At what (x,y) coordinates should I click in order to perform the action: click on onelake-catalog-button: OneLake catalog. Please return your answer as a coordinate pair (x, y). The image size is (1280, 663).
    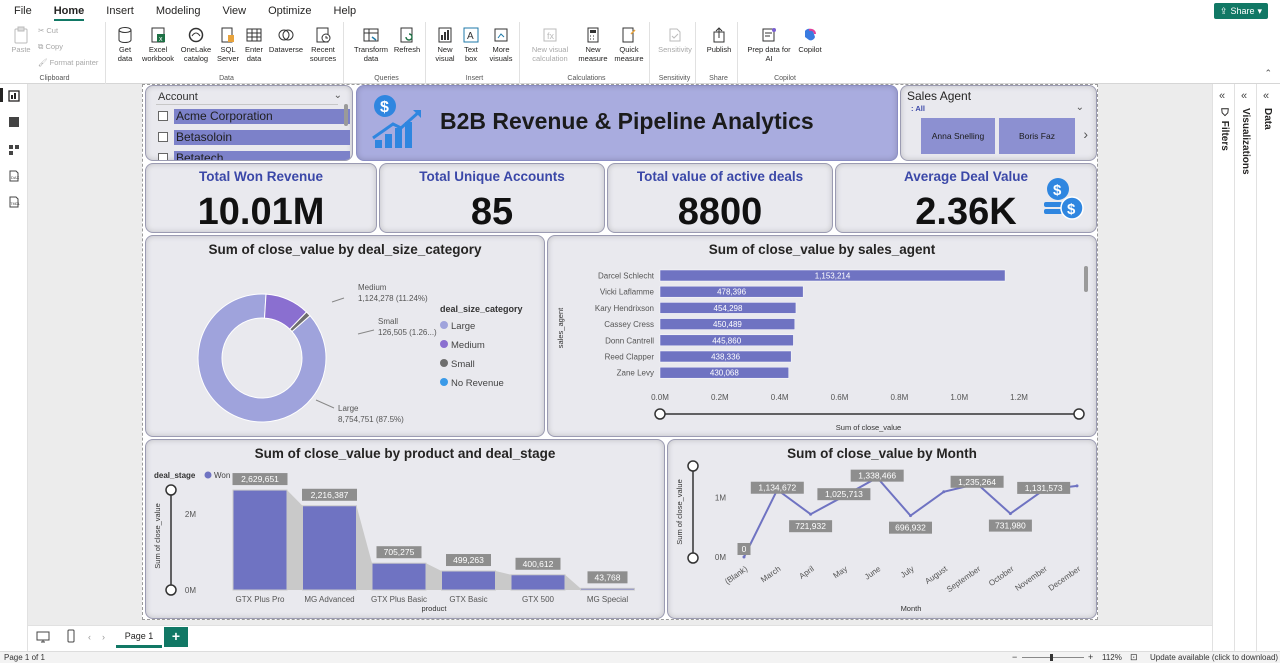
    Looking at the image, I should click on (196, 44).